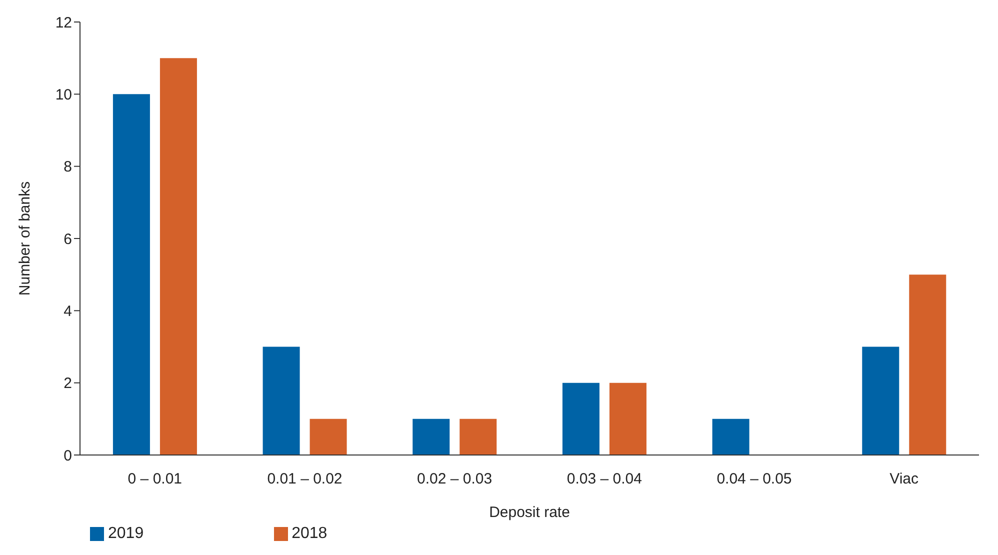  What do you see at coordinates (68, 167) in the screenshot?
I see `y-tick-label: 8` at bounding box center [68, 167].